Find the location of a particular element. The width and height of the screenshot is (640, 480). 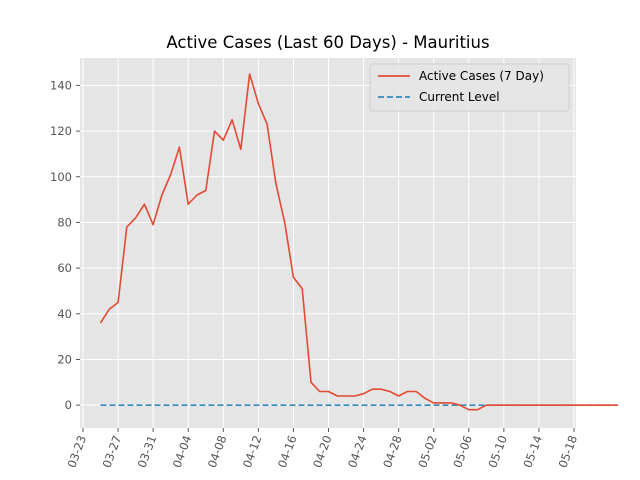

legend: Active Cases (7 Day) Current Level is located at coordinates (469, 87).